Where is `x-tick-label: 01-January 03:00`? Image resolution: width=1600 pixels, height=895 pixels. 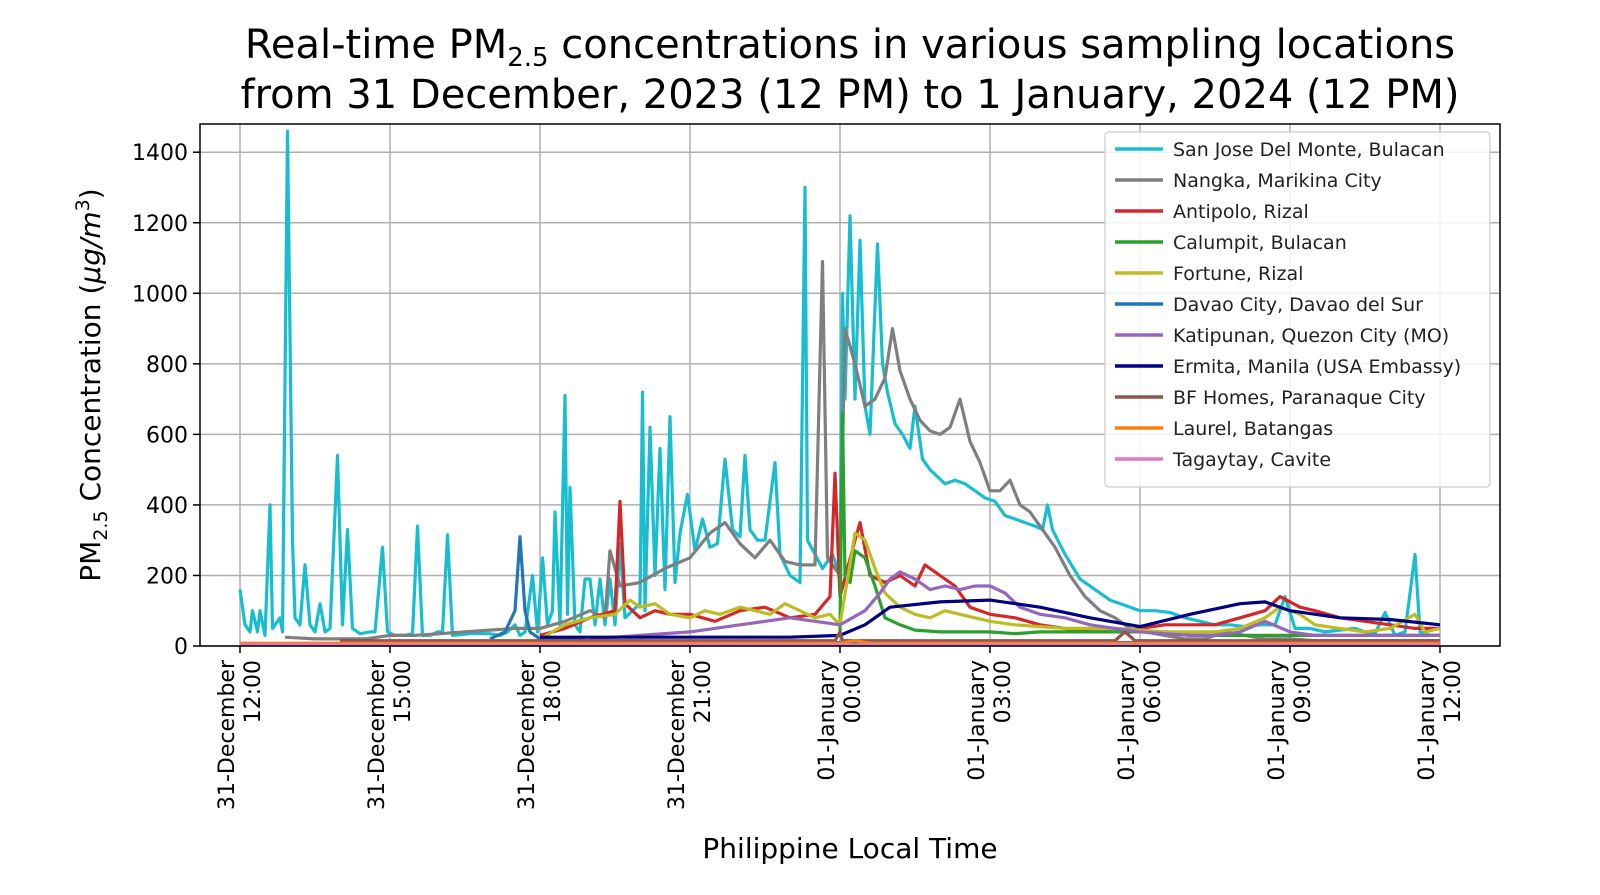
x-tick-label: 01-January 03:00 is located at coordinates (990, 720).